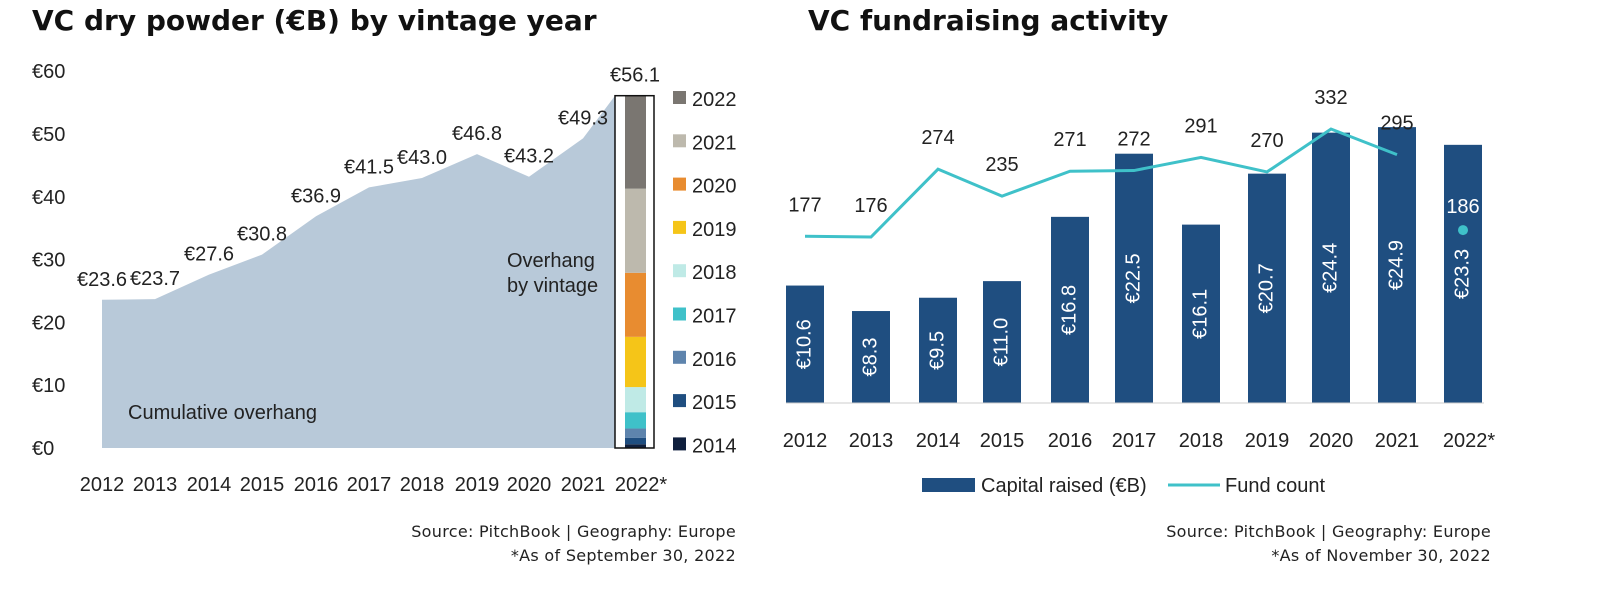 The image size is (1600, 591). What do you see at coordinates (1275, 486) in the screenshot?
I see `legend-line-label: Fund count` at bounding box center [1275, 486].